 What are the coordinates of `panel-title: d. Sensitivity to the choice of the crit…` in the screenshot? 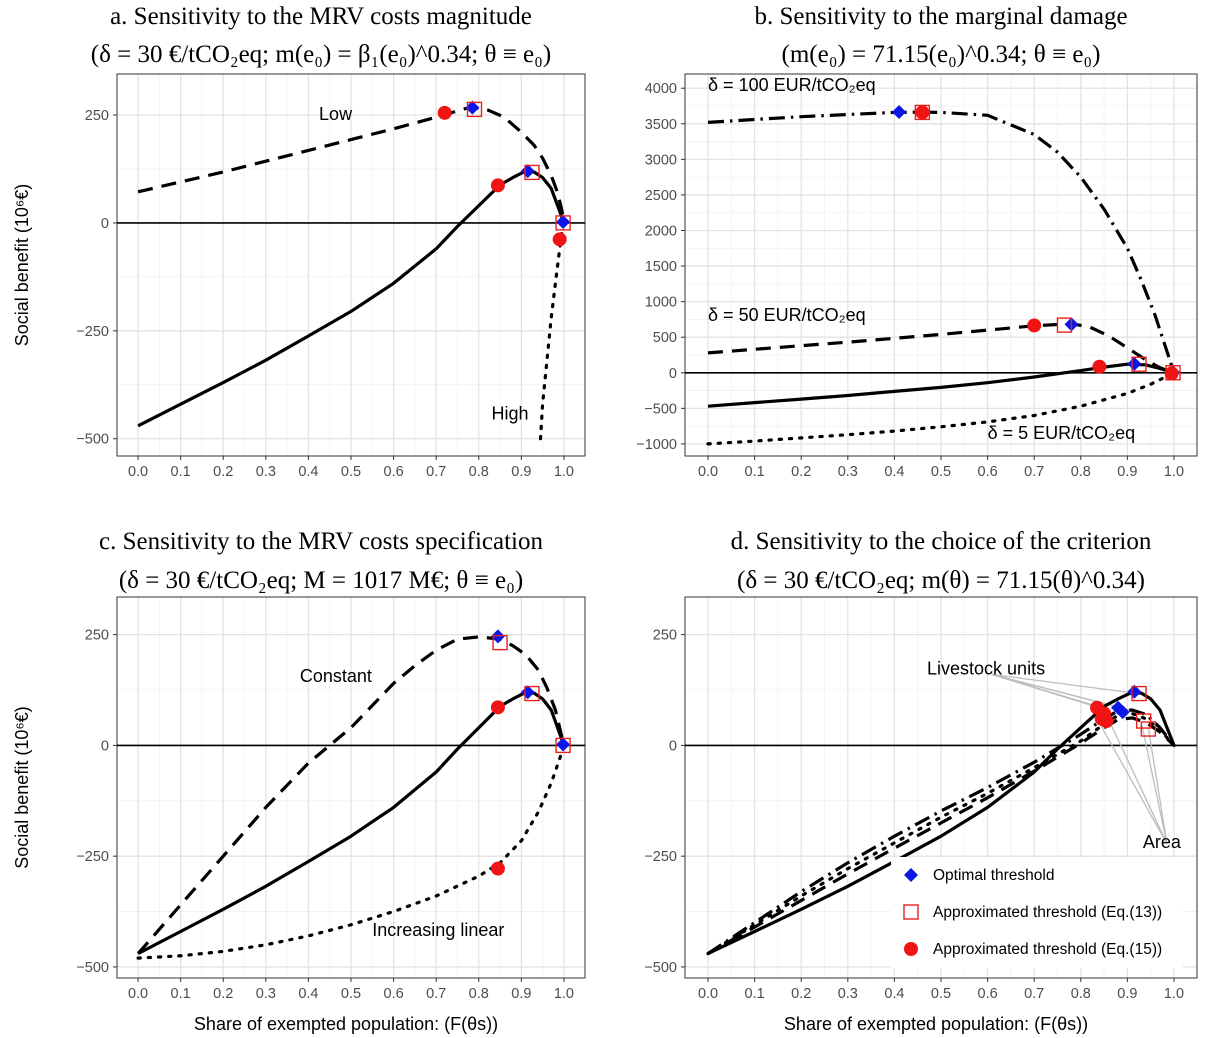 It's located at (941, 541).